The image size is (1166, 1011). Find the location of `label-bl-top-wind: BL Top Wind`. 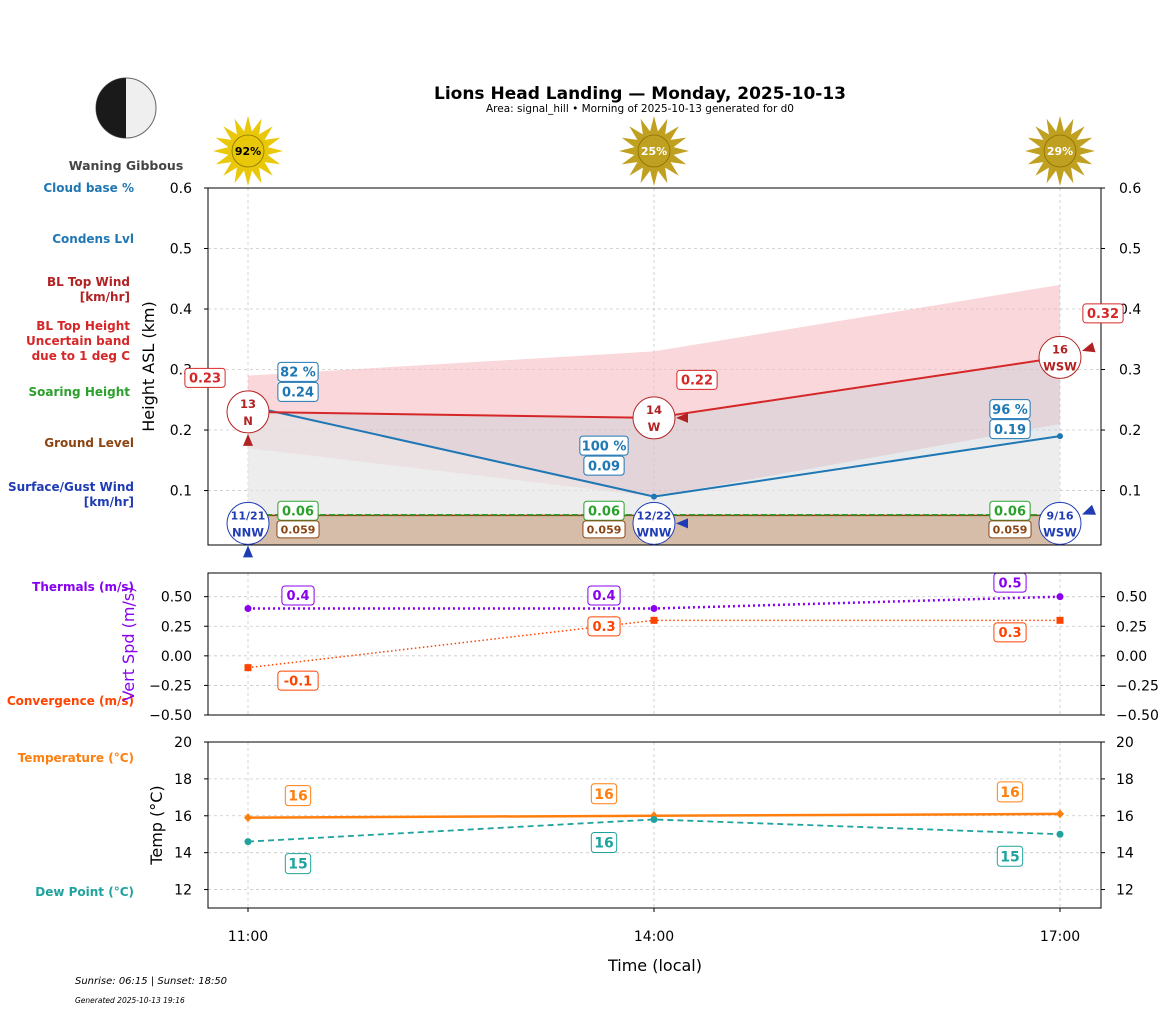

label-bl-top-wind: BL Top Wind is located at coordinates (88, 282).